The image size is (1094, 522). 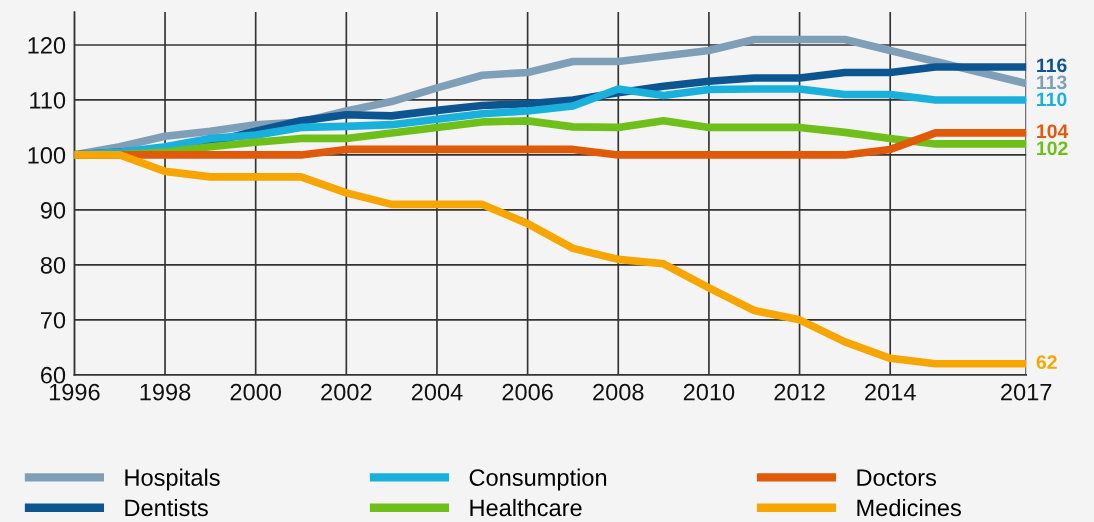 I want to click on y-tick-label: 80, so click(x=53, y=265).